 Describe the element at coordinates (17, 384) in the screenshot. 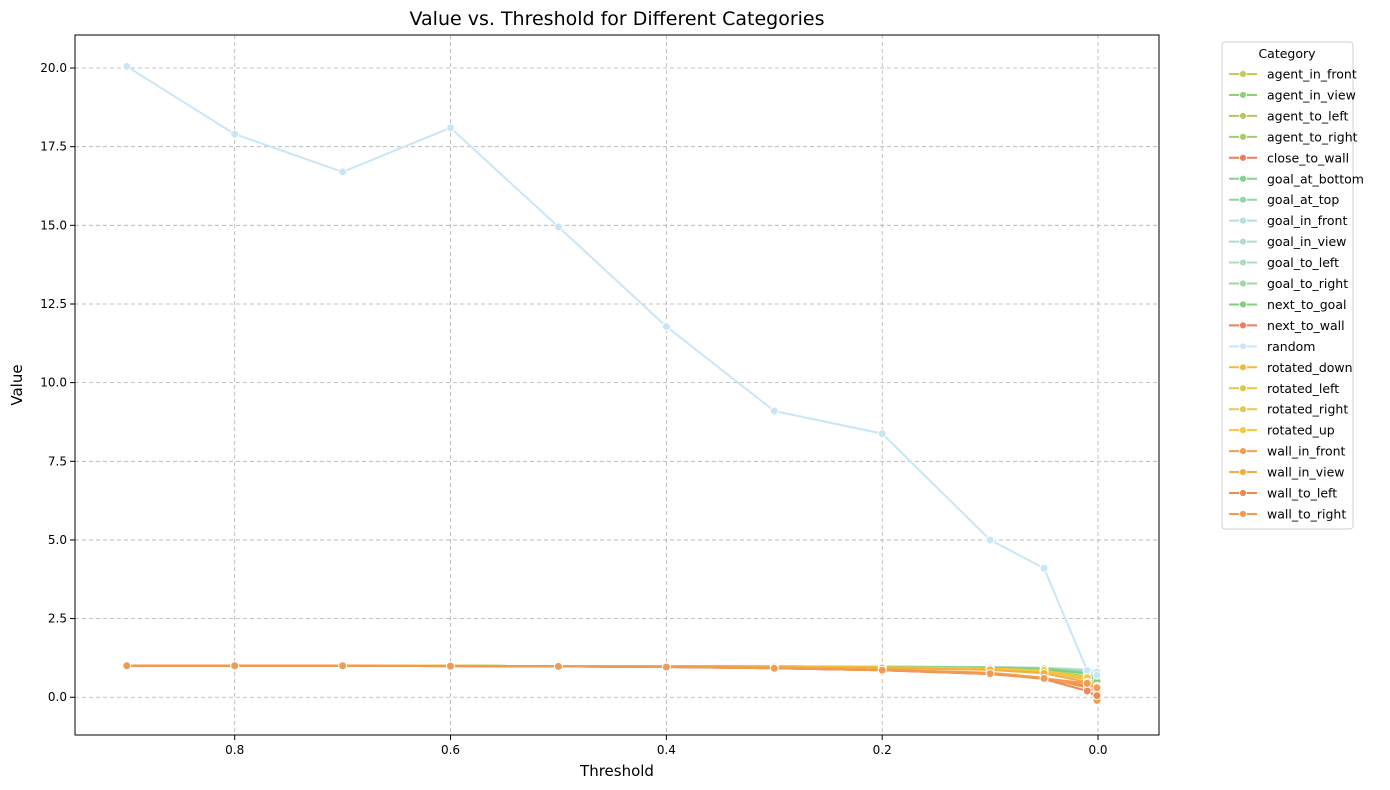

I see `y-axis-title: Value` at that location.